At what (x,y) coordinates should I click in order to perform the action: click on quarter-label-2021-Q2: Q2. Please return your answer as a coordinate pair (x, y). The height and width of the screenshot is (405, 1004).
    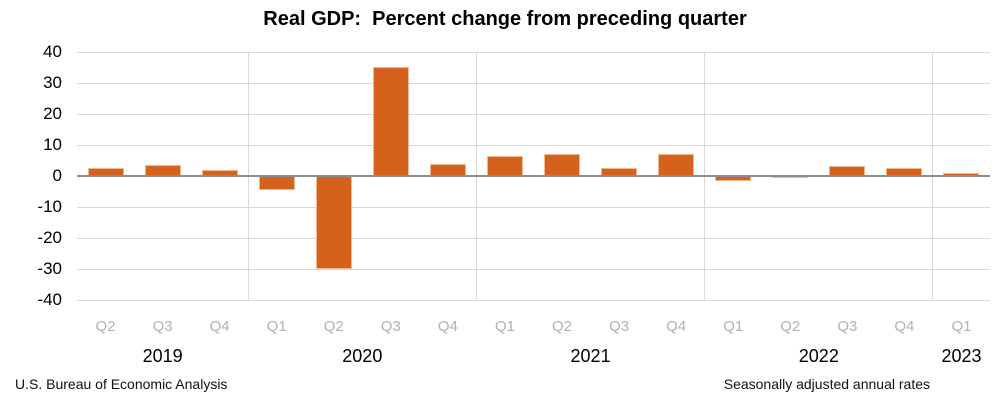
    Looking at the image, I should click on (562, 326).